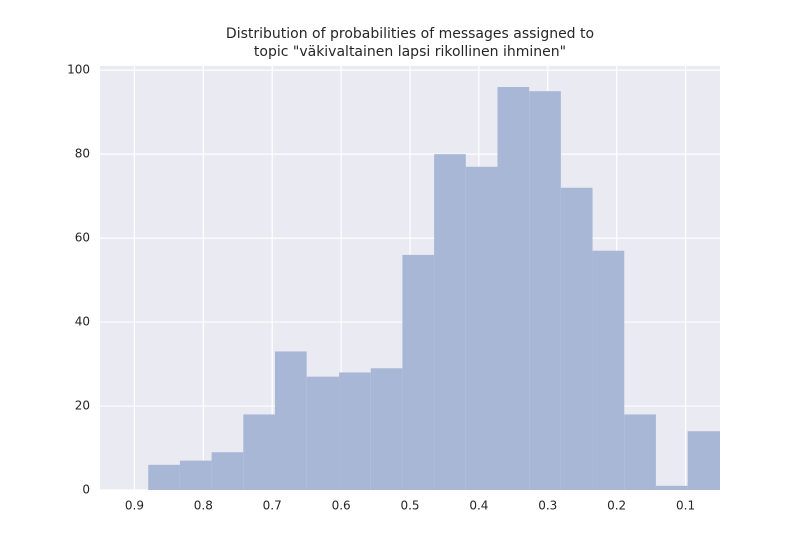 This screenshot has width=800, height=550. I want to click on x-tick-label: 0.6, so click(341, 506).